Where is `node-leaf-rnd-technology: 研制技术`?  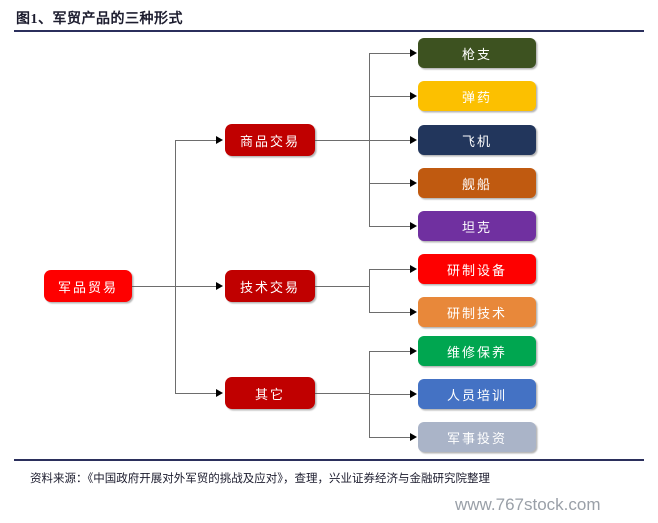
node-leaf-rnd-technology: 研制技术 is located at coordinates (477, 312).